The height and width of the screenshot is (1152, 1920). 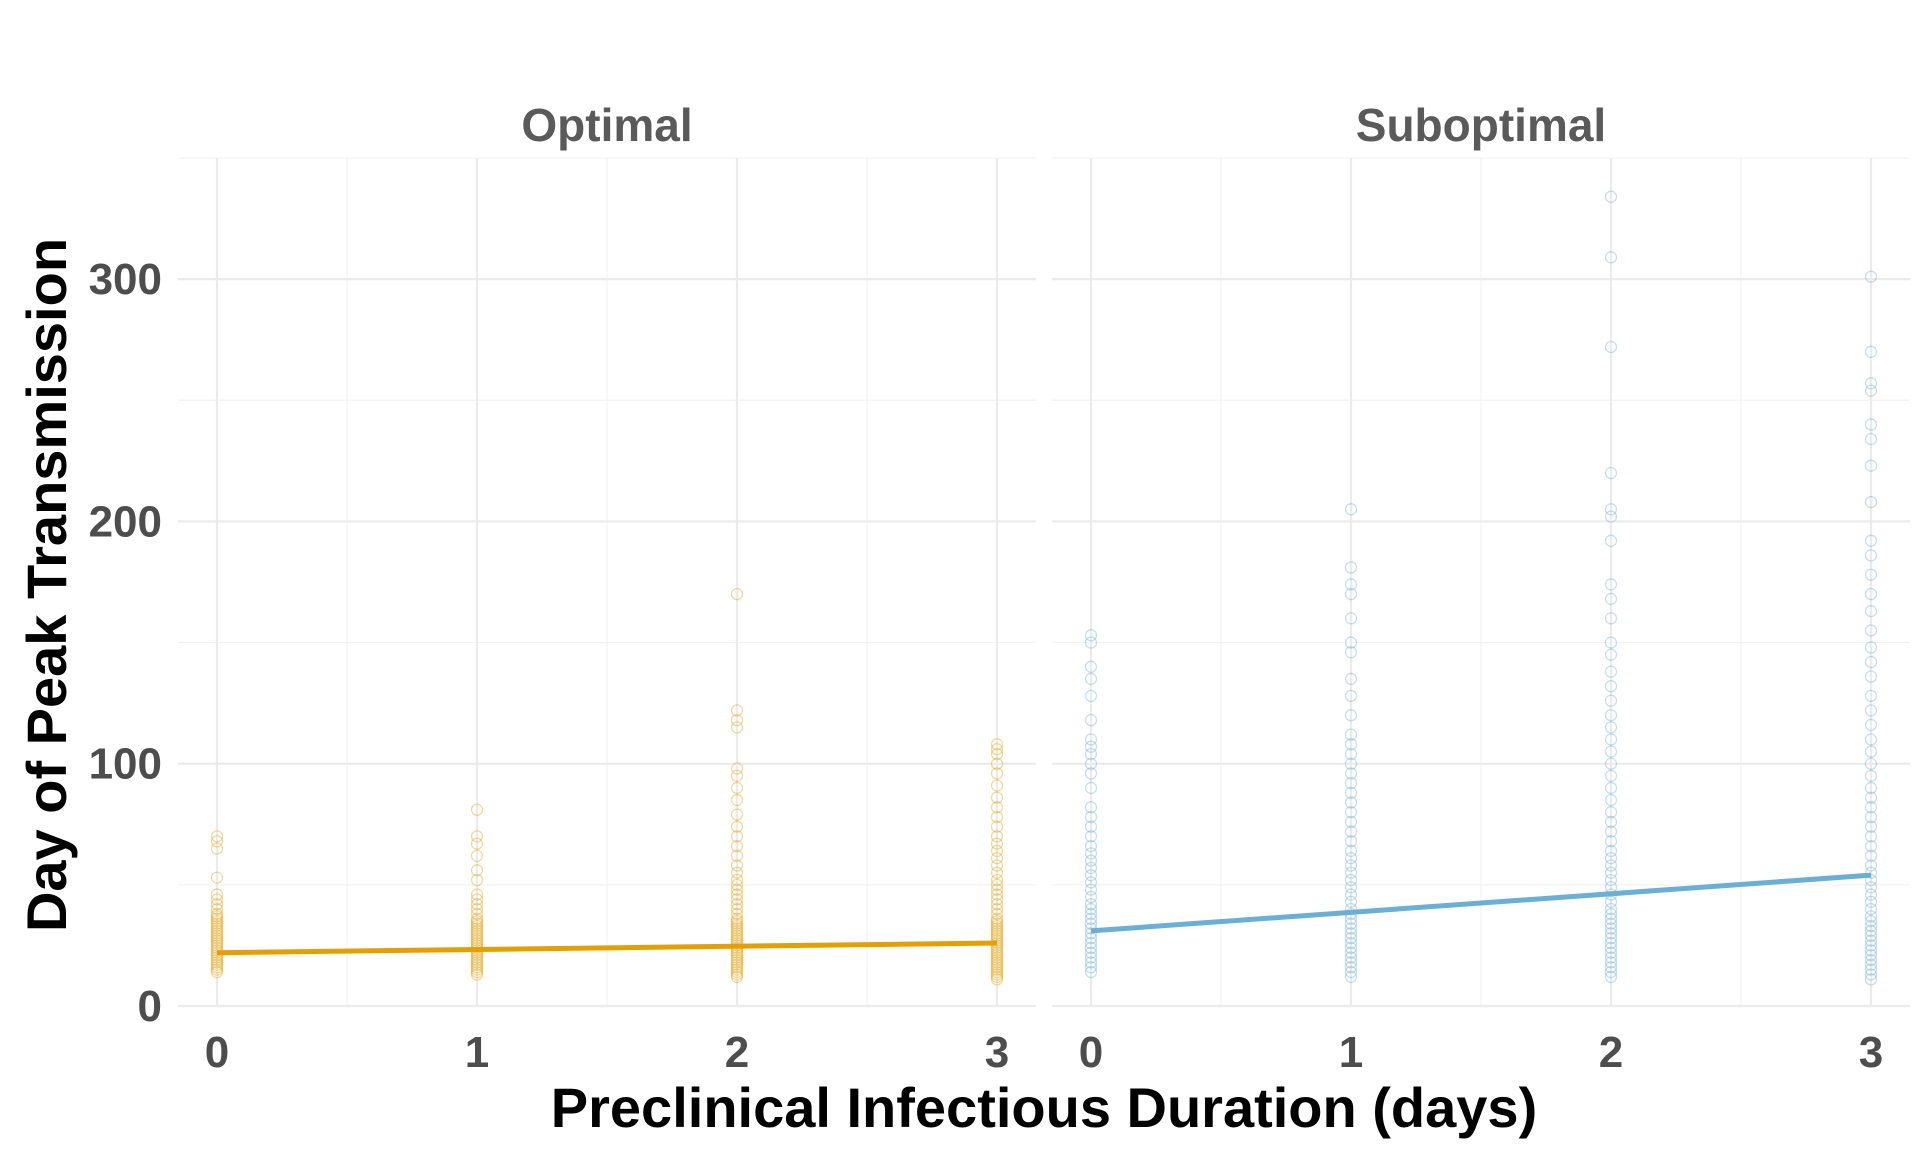 I want to click on x-tick-label: 3, so click(x=1871, y=1052).